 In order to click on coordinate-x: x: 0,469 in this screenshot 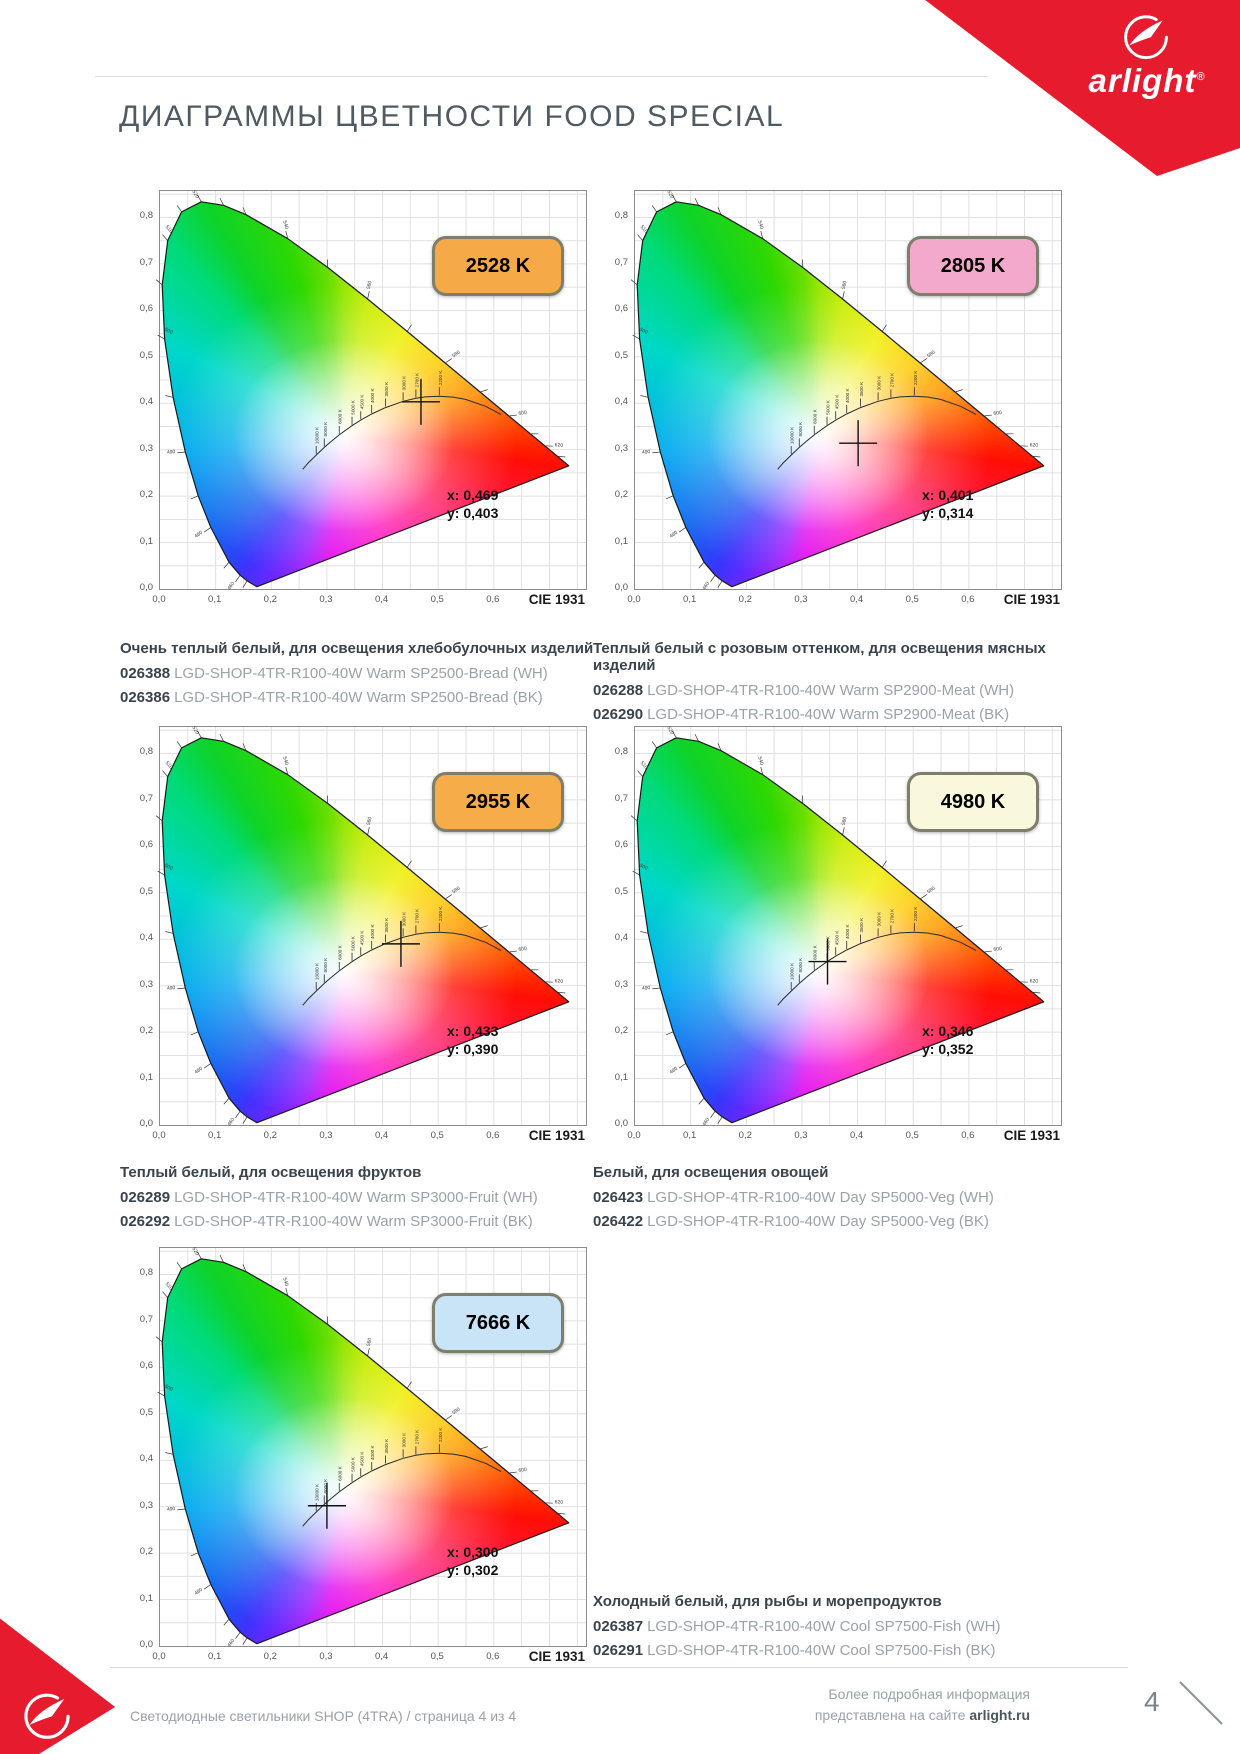, I will do `click(473, 495)`.